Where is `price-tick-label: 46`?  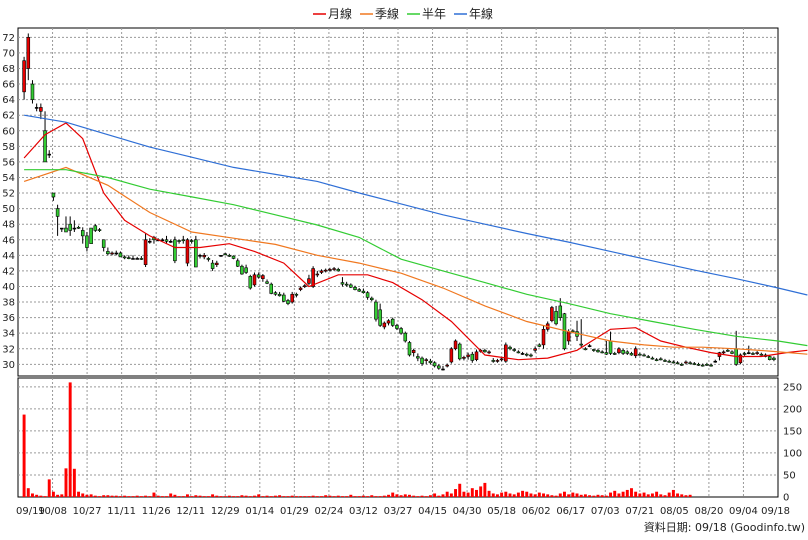
price-tick-label: 46 is located at coordinates (8, 240).